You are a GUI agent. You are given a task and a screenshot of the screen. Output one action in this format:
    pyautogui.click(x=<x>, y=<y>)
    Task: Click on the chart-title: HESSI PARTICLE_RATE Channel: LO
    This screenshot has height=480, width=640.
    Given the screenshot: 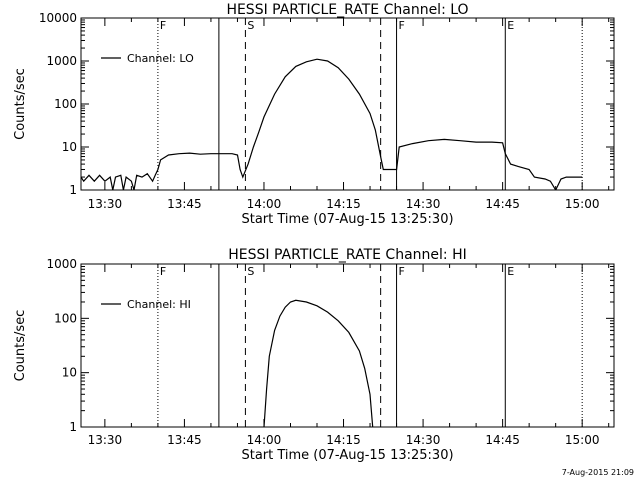 What is the action you would take?
    pyautogui.click(x=347, y=10)
    